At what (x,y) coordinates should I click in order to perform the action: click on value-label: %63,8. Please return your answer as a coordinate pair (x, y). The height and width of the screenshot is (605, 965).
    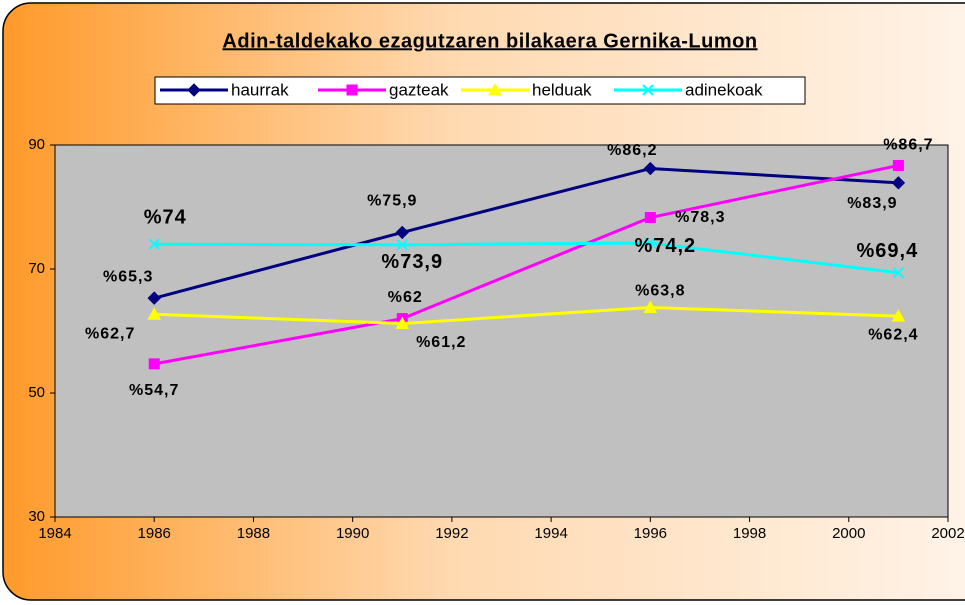
    Looking at the image, I should click on (660, 291).